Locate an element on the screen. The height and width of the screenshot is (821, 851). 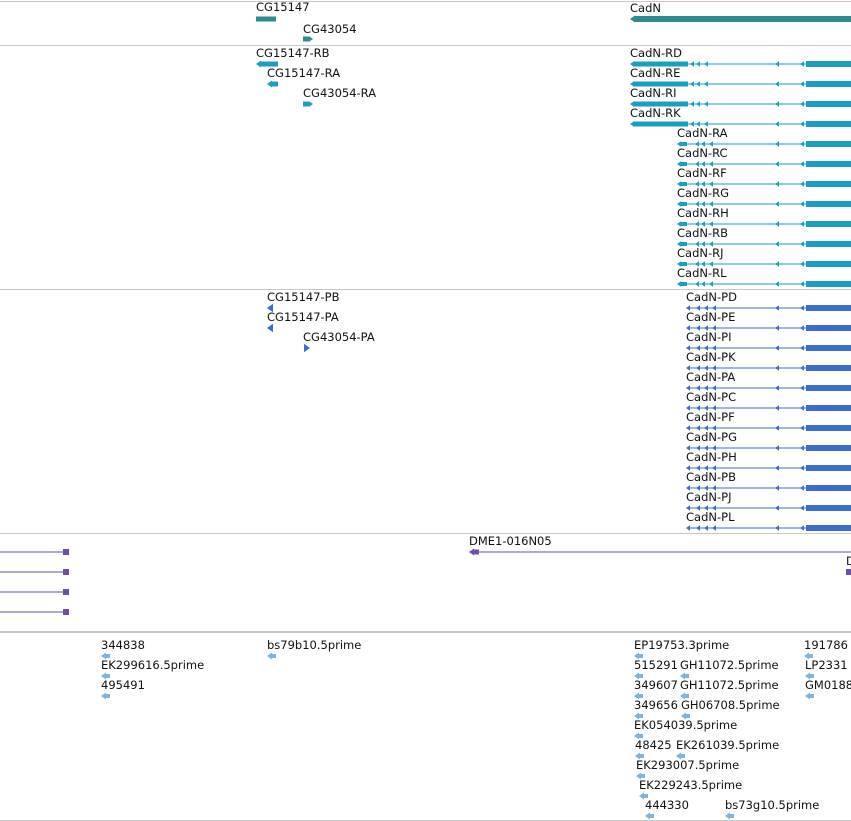
protein-label: CG15147-PB is located at coordinates (303, 297).